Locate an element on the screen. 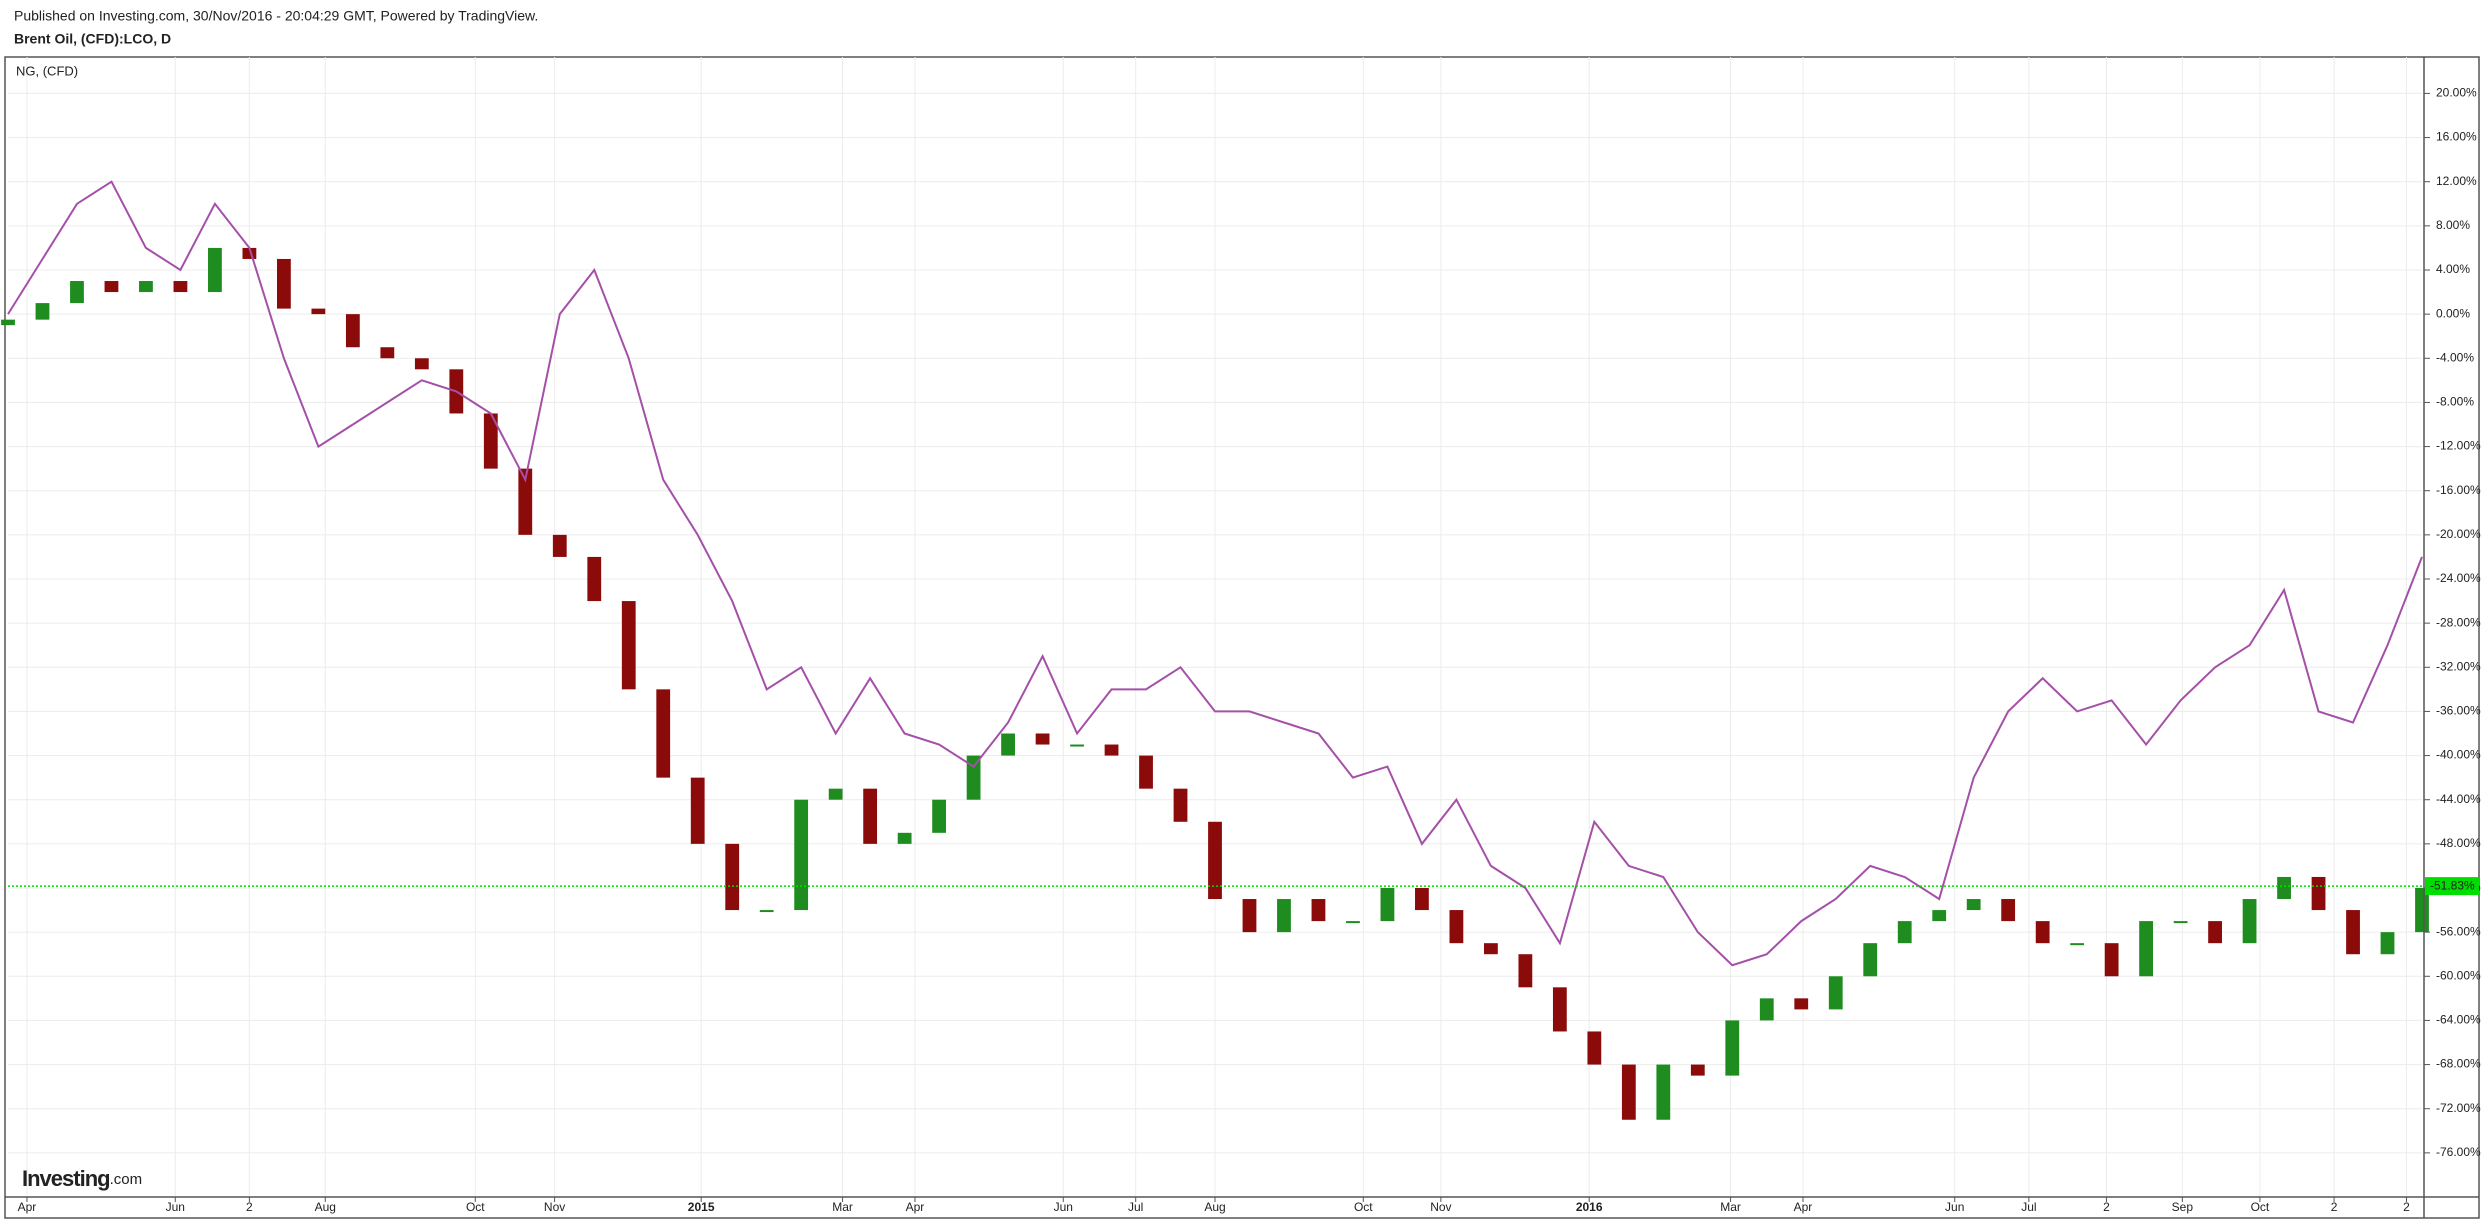  y-tick-label: -40.00% is located at coordinates (2458, 755).